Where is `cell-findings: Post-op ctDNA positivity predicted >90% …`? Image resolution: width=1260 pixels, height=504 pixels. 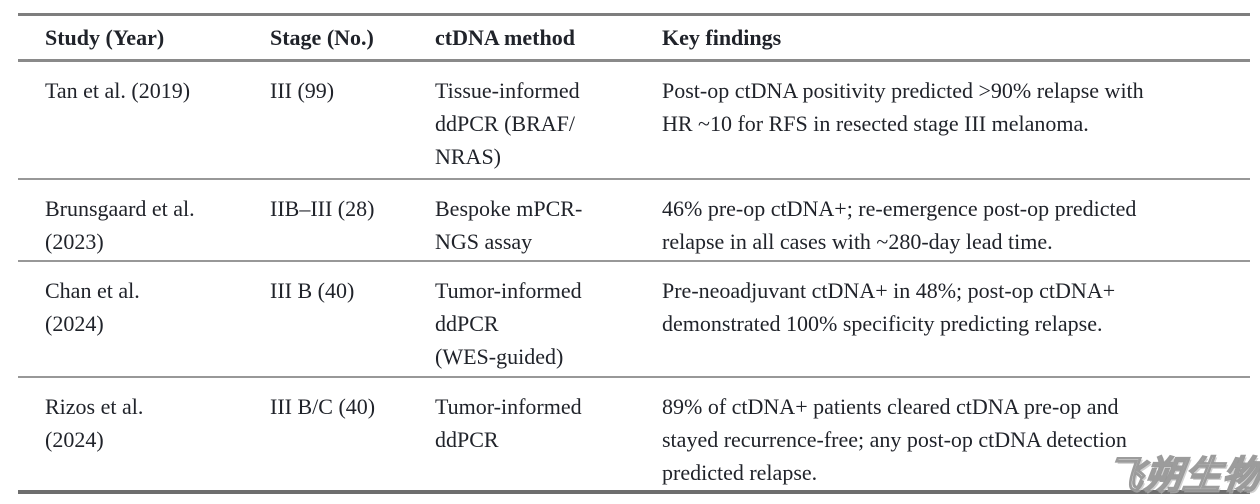
cell-findings: Post-op ctDNA positivity predicted >90% … is located at coordinates (956, 120).